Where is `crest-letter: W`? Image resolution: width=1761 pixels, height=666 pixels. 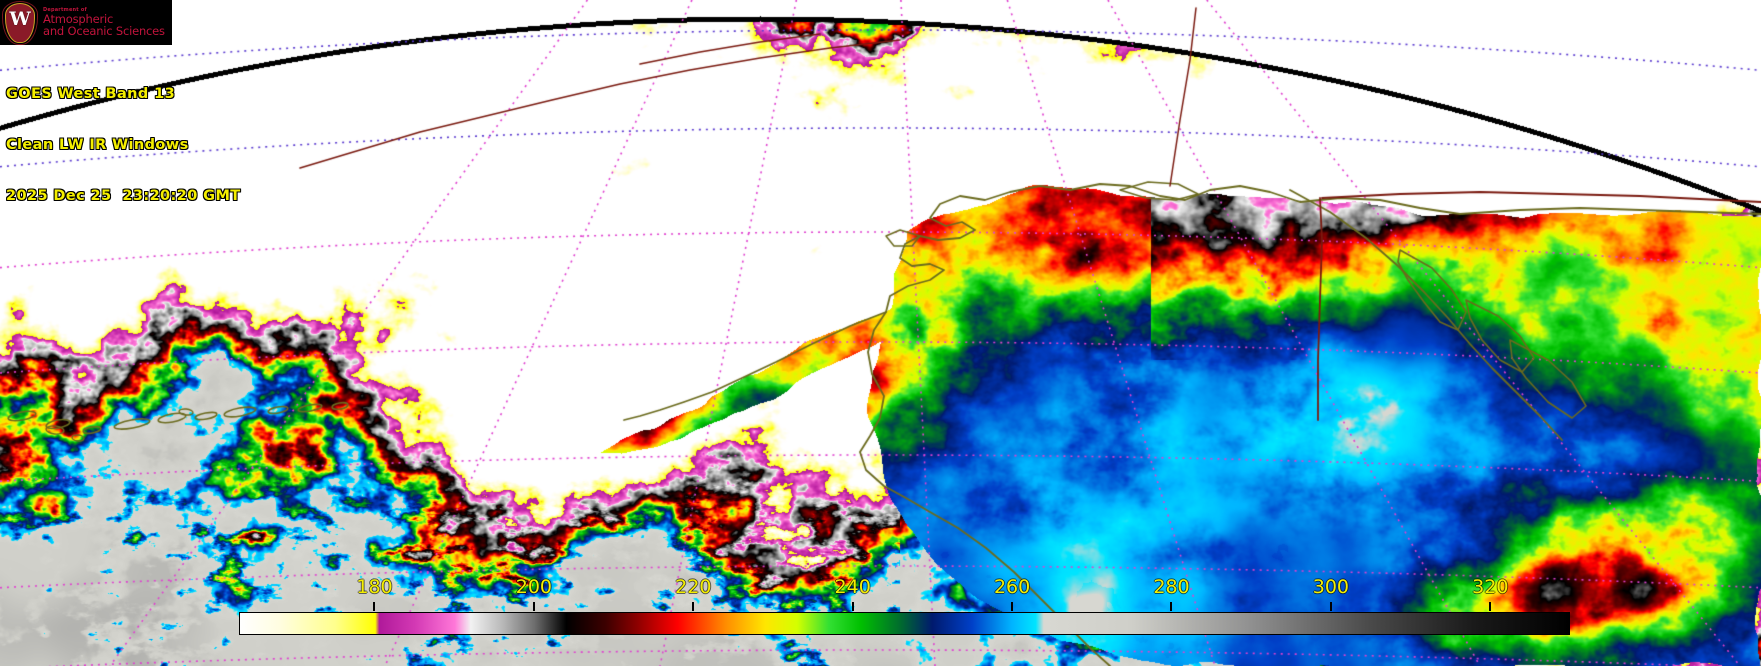
crest-letter: W is located at coordinates (20, 18).